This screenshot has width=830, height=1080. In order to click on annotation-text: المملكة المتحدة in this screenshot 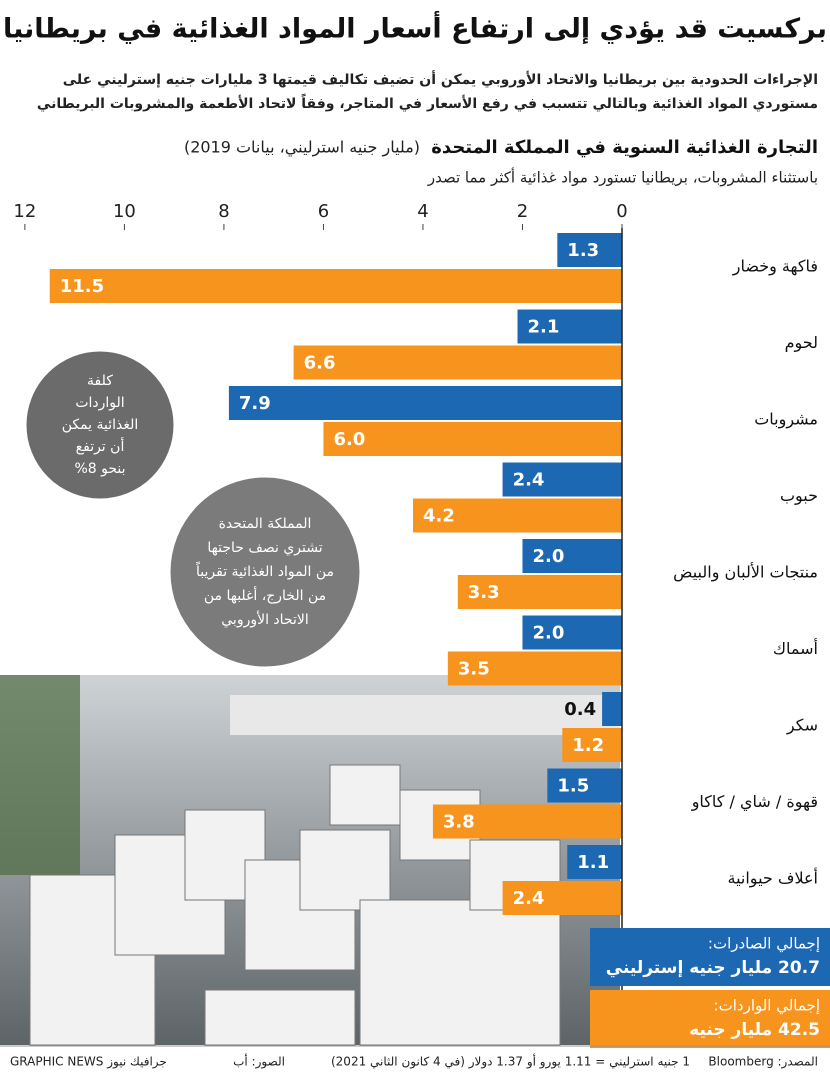, I will do `click(265, 524)`.